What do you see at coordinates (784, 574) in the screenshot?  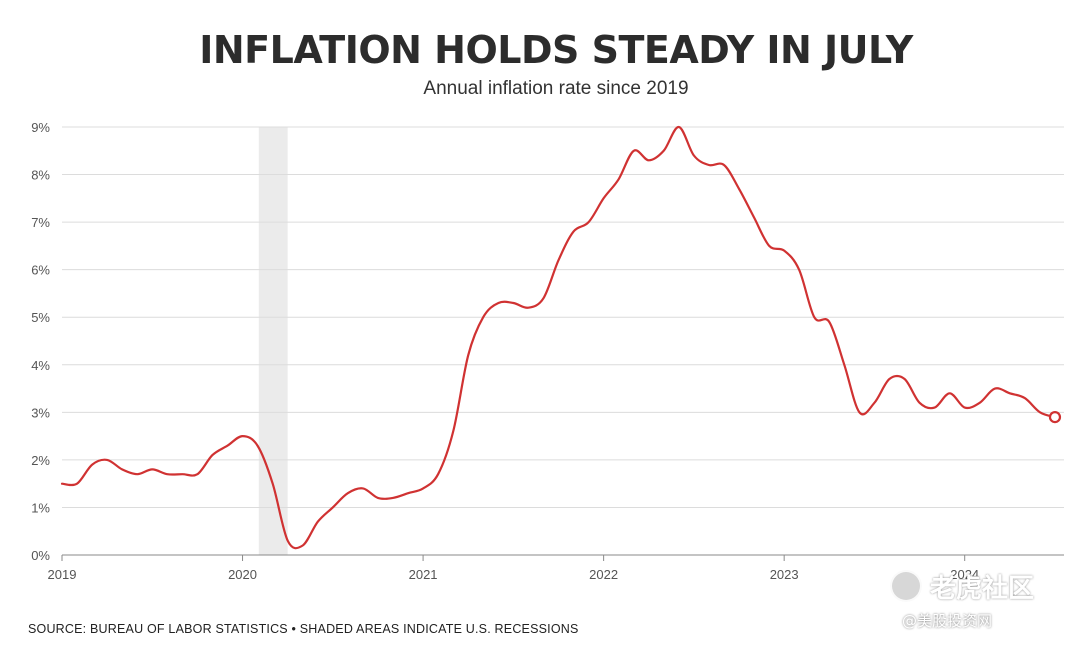 I see `x-tick-label: 2023` at bounding box center [784, 574].